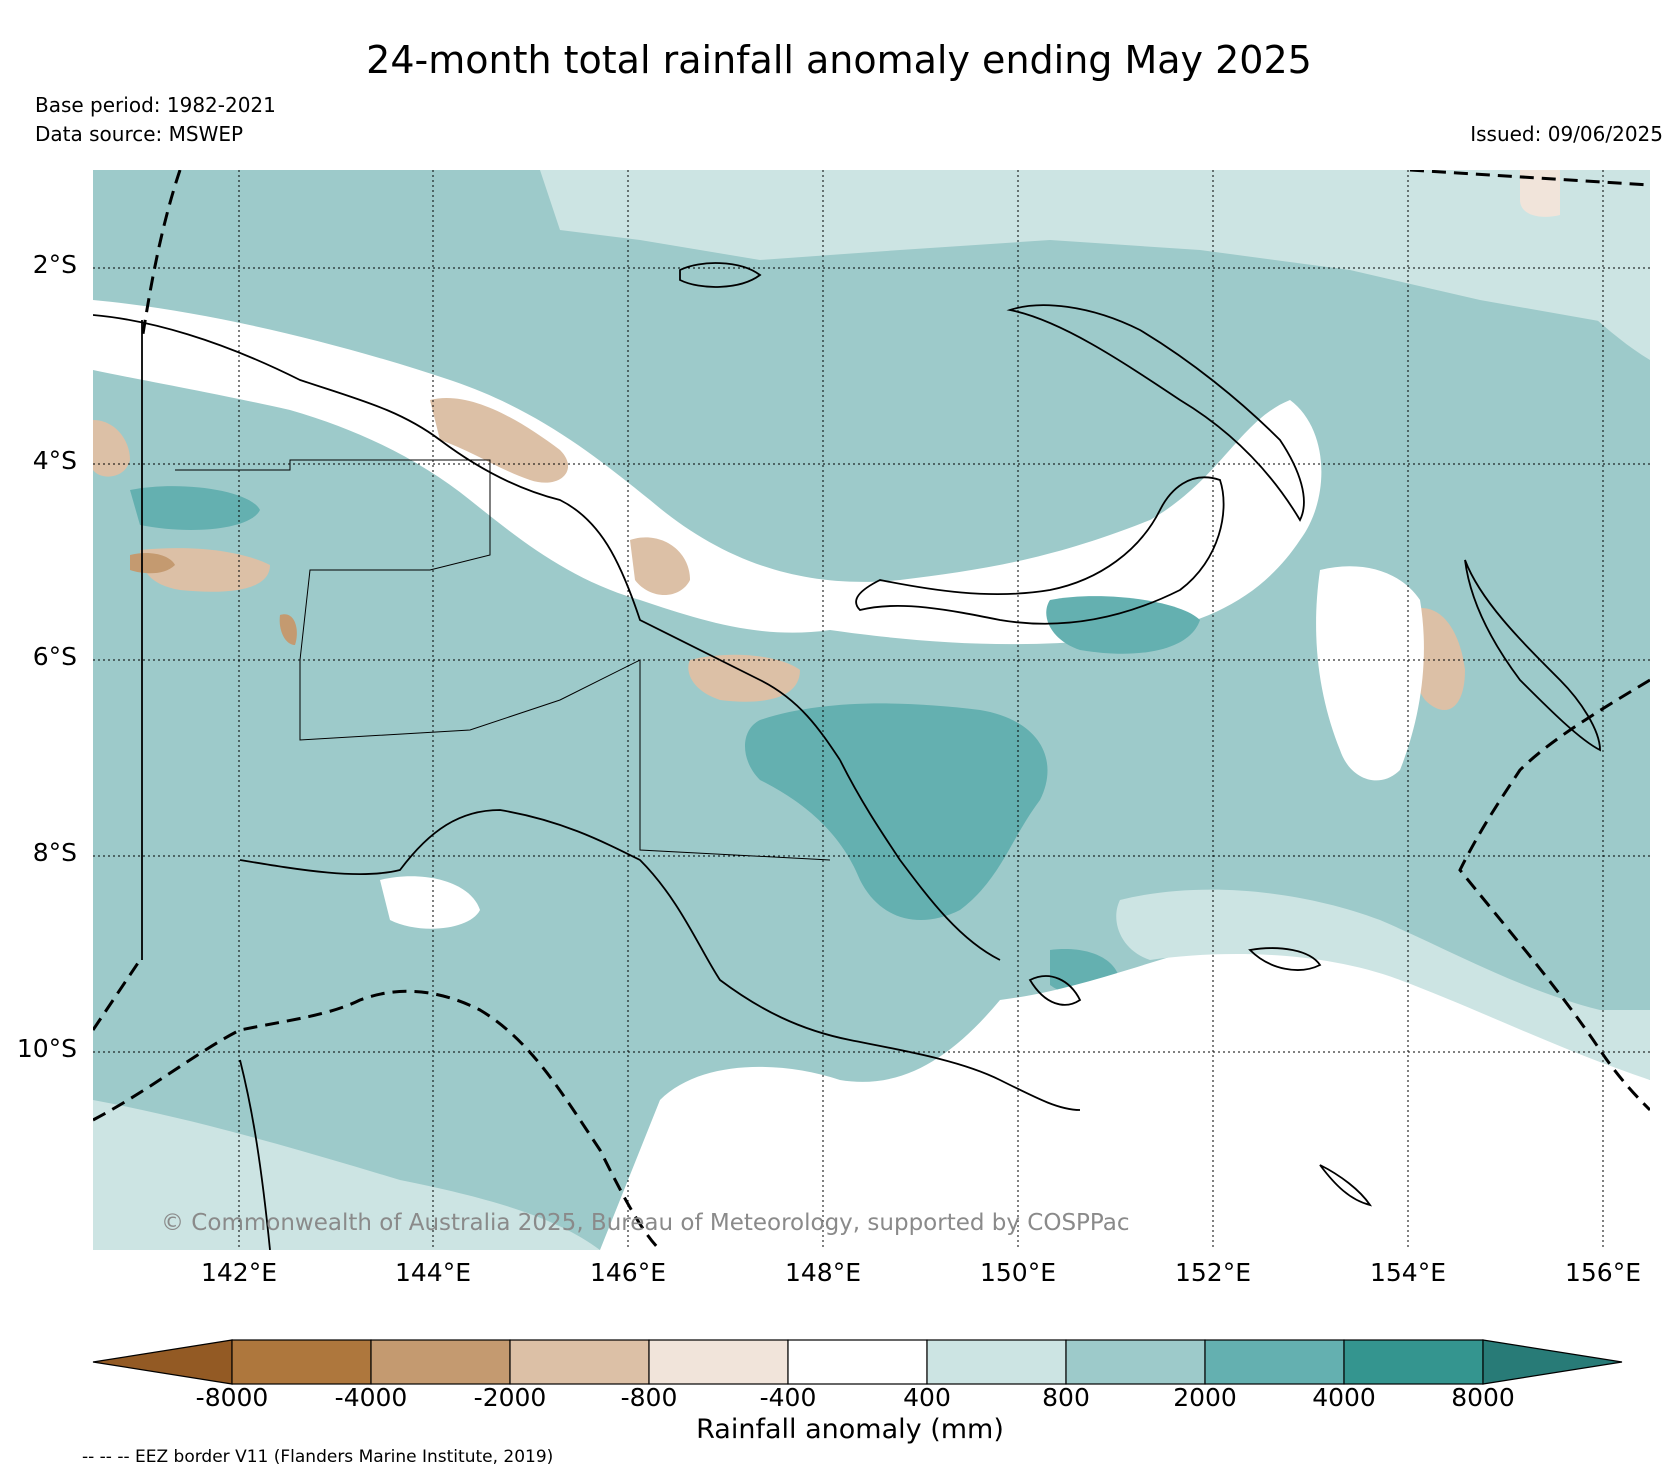 The height and width of the screenshot is (1472, 1678). I want to click on colorbar-tick-10: 8000, so click(1483, 1397).